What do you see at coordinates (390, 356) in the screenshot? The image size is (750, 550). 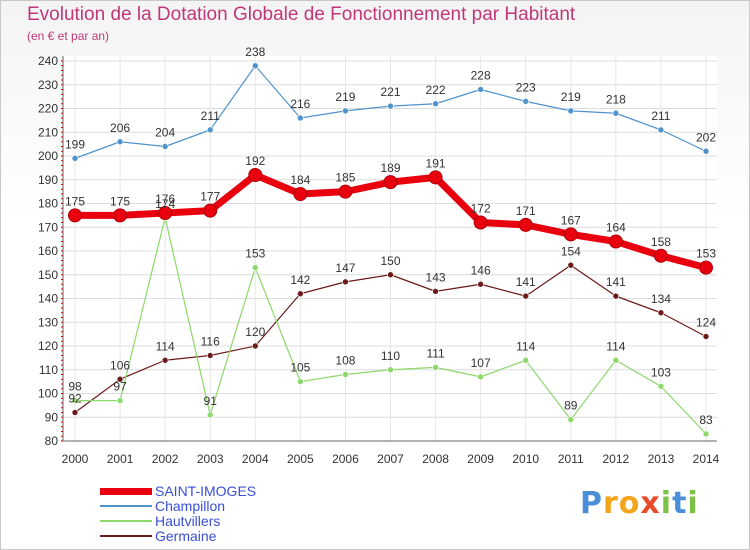 I see `data-label-hautvillers: 110` at bounding box center [390, 356].